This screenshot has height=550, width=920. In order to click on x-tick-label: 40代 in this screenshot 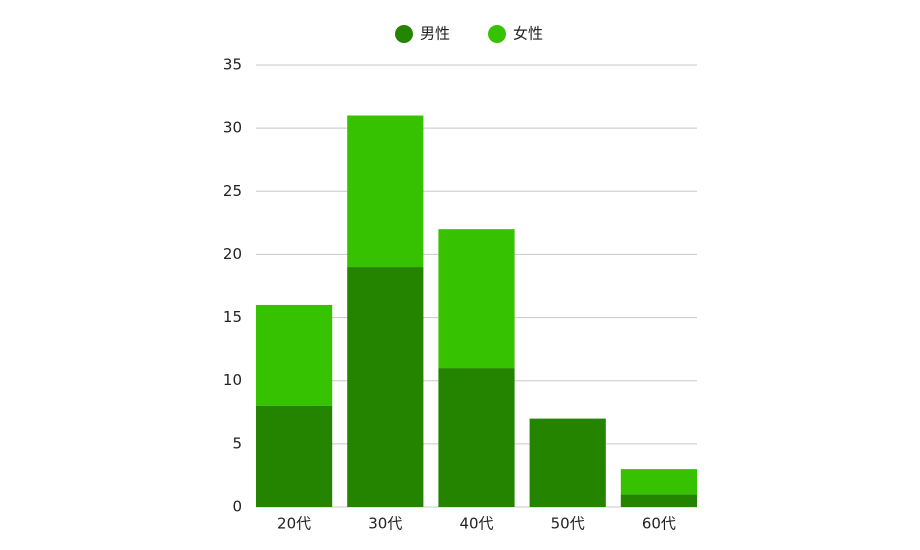, I will do `click(476, 524)`.